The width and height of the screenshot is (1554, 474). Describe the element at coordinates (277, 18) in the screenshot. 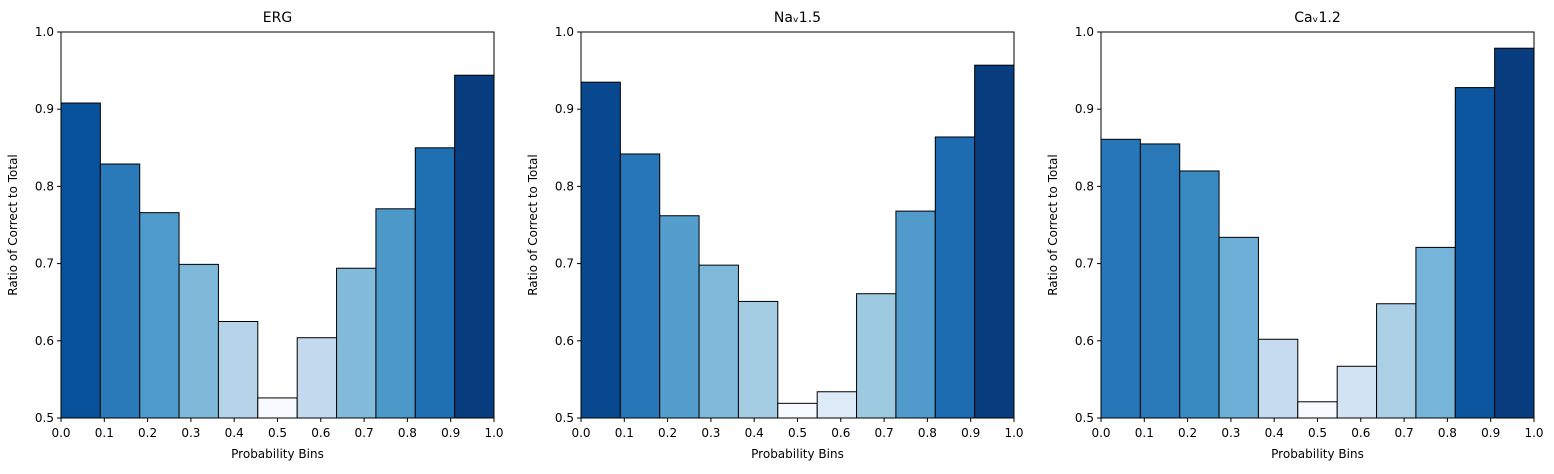

I see `chart-title: ERG` at that location.